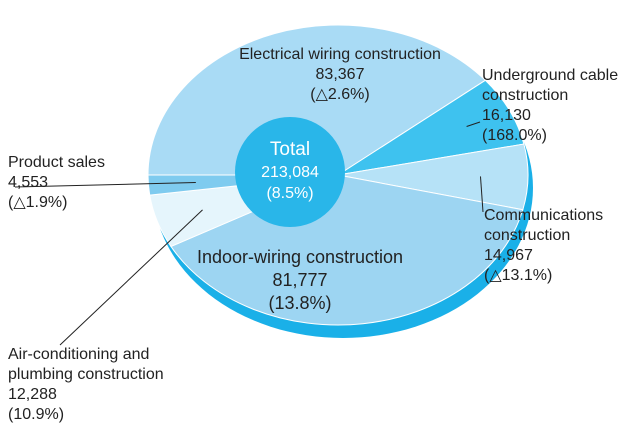 The width and height of the screenshot is (644, 432). I want to click on slice-label: Indoor-wiring construction 81,777 (13.8%), so click(300, 280).